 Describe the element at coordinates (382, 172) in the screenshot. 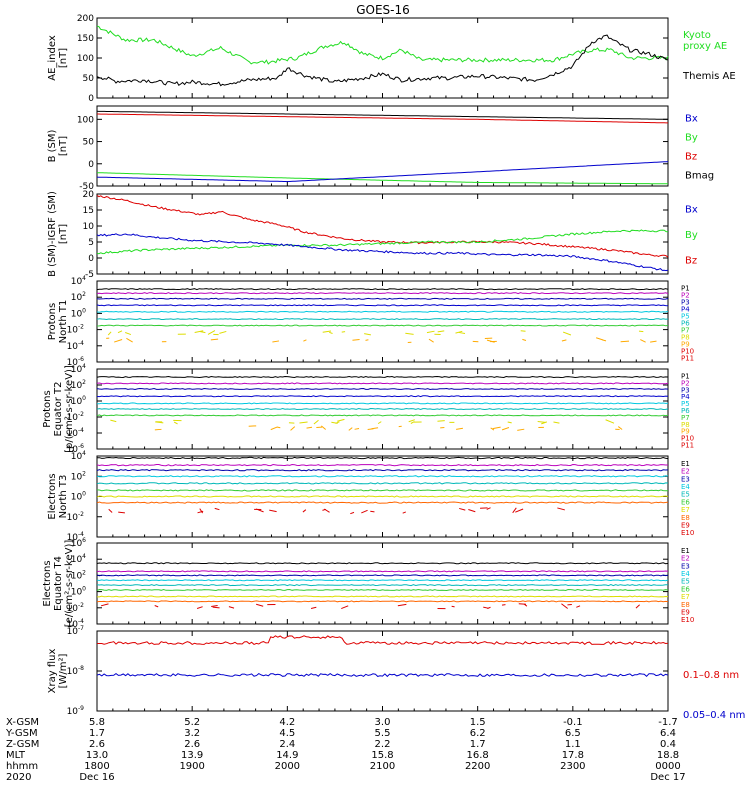

I see `series-bx` at that location.